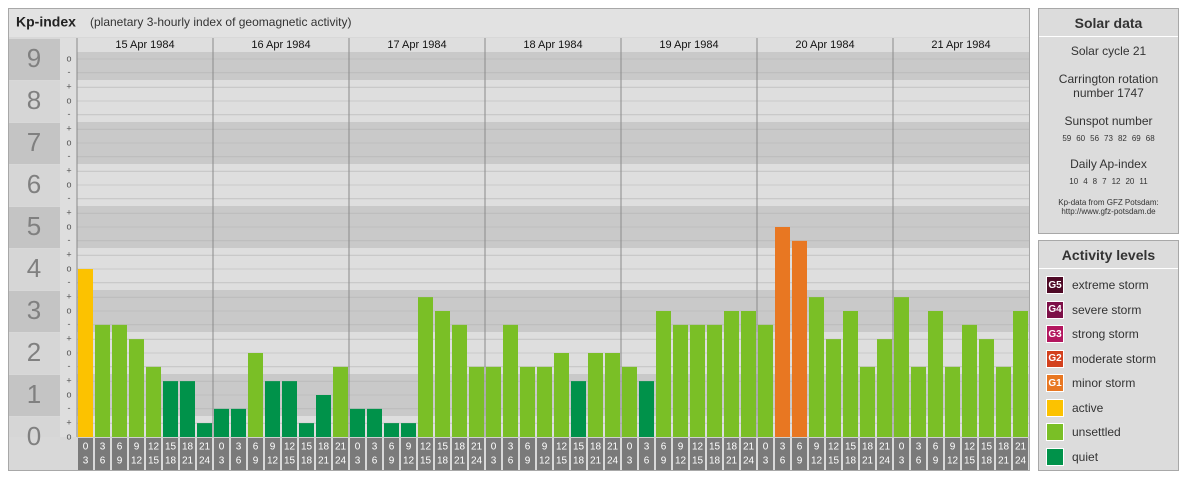  What do you see at coordinates (34, 226) in the screenshot?
I see `y-tick-label: 5` at bounding box center [34, 226].